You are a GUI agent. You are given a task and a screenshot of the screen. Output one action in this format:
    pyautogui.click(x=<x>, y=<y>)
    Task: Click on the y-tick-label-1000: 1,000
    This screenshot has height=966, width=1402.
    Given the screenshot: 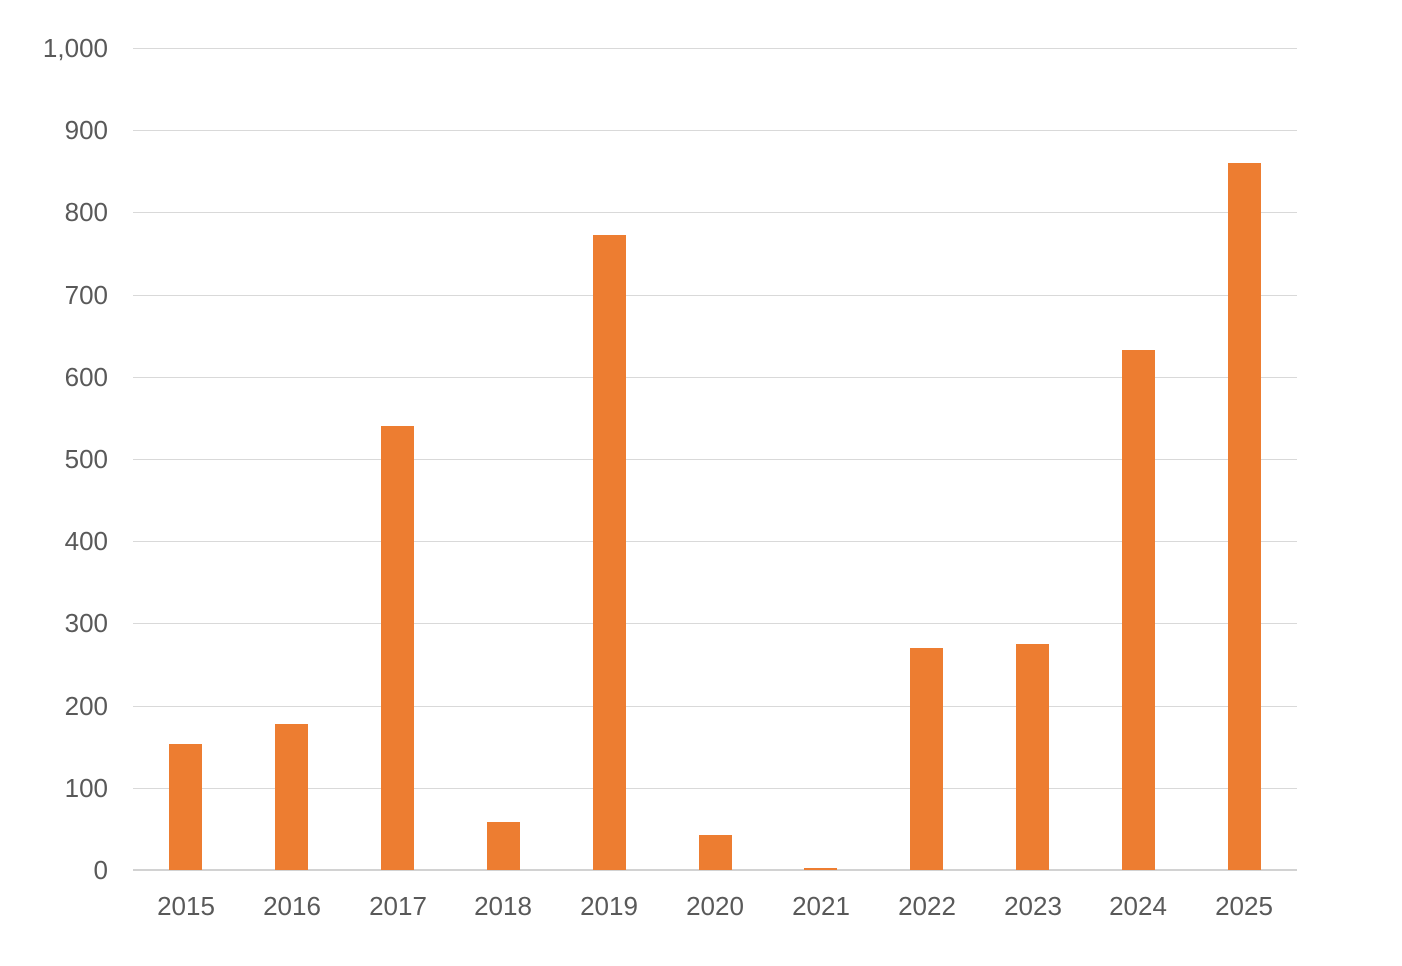 What is the action you would take?
    pyautogui.click(x=75, y=48)
    